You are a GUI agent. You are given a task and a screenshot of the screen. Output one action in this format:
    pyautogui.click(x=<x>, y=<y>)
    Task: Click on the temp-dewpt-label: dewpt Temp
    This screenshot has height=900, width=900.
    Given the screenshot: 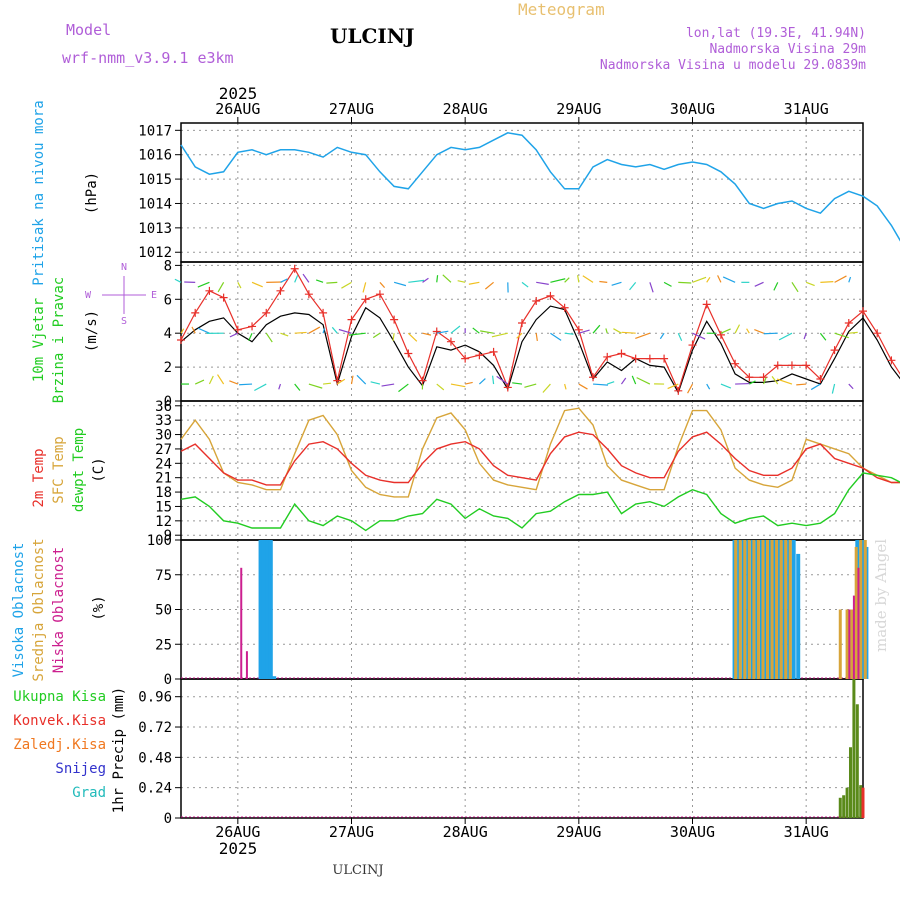 What is the action you would take?
    pyautogui.click(x=79, y=470)
    